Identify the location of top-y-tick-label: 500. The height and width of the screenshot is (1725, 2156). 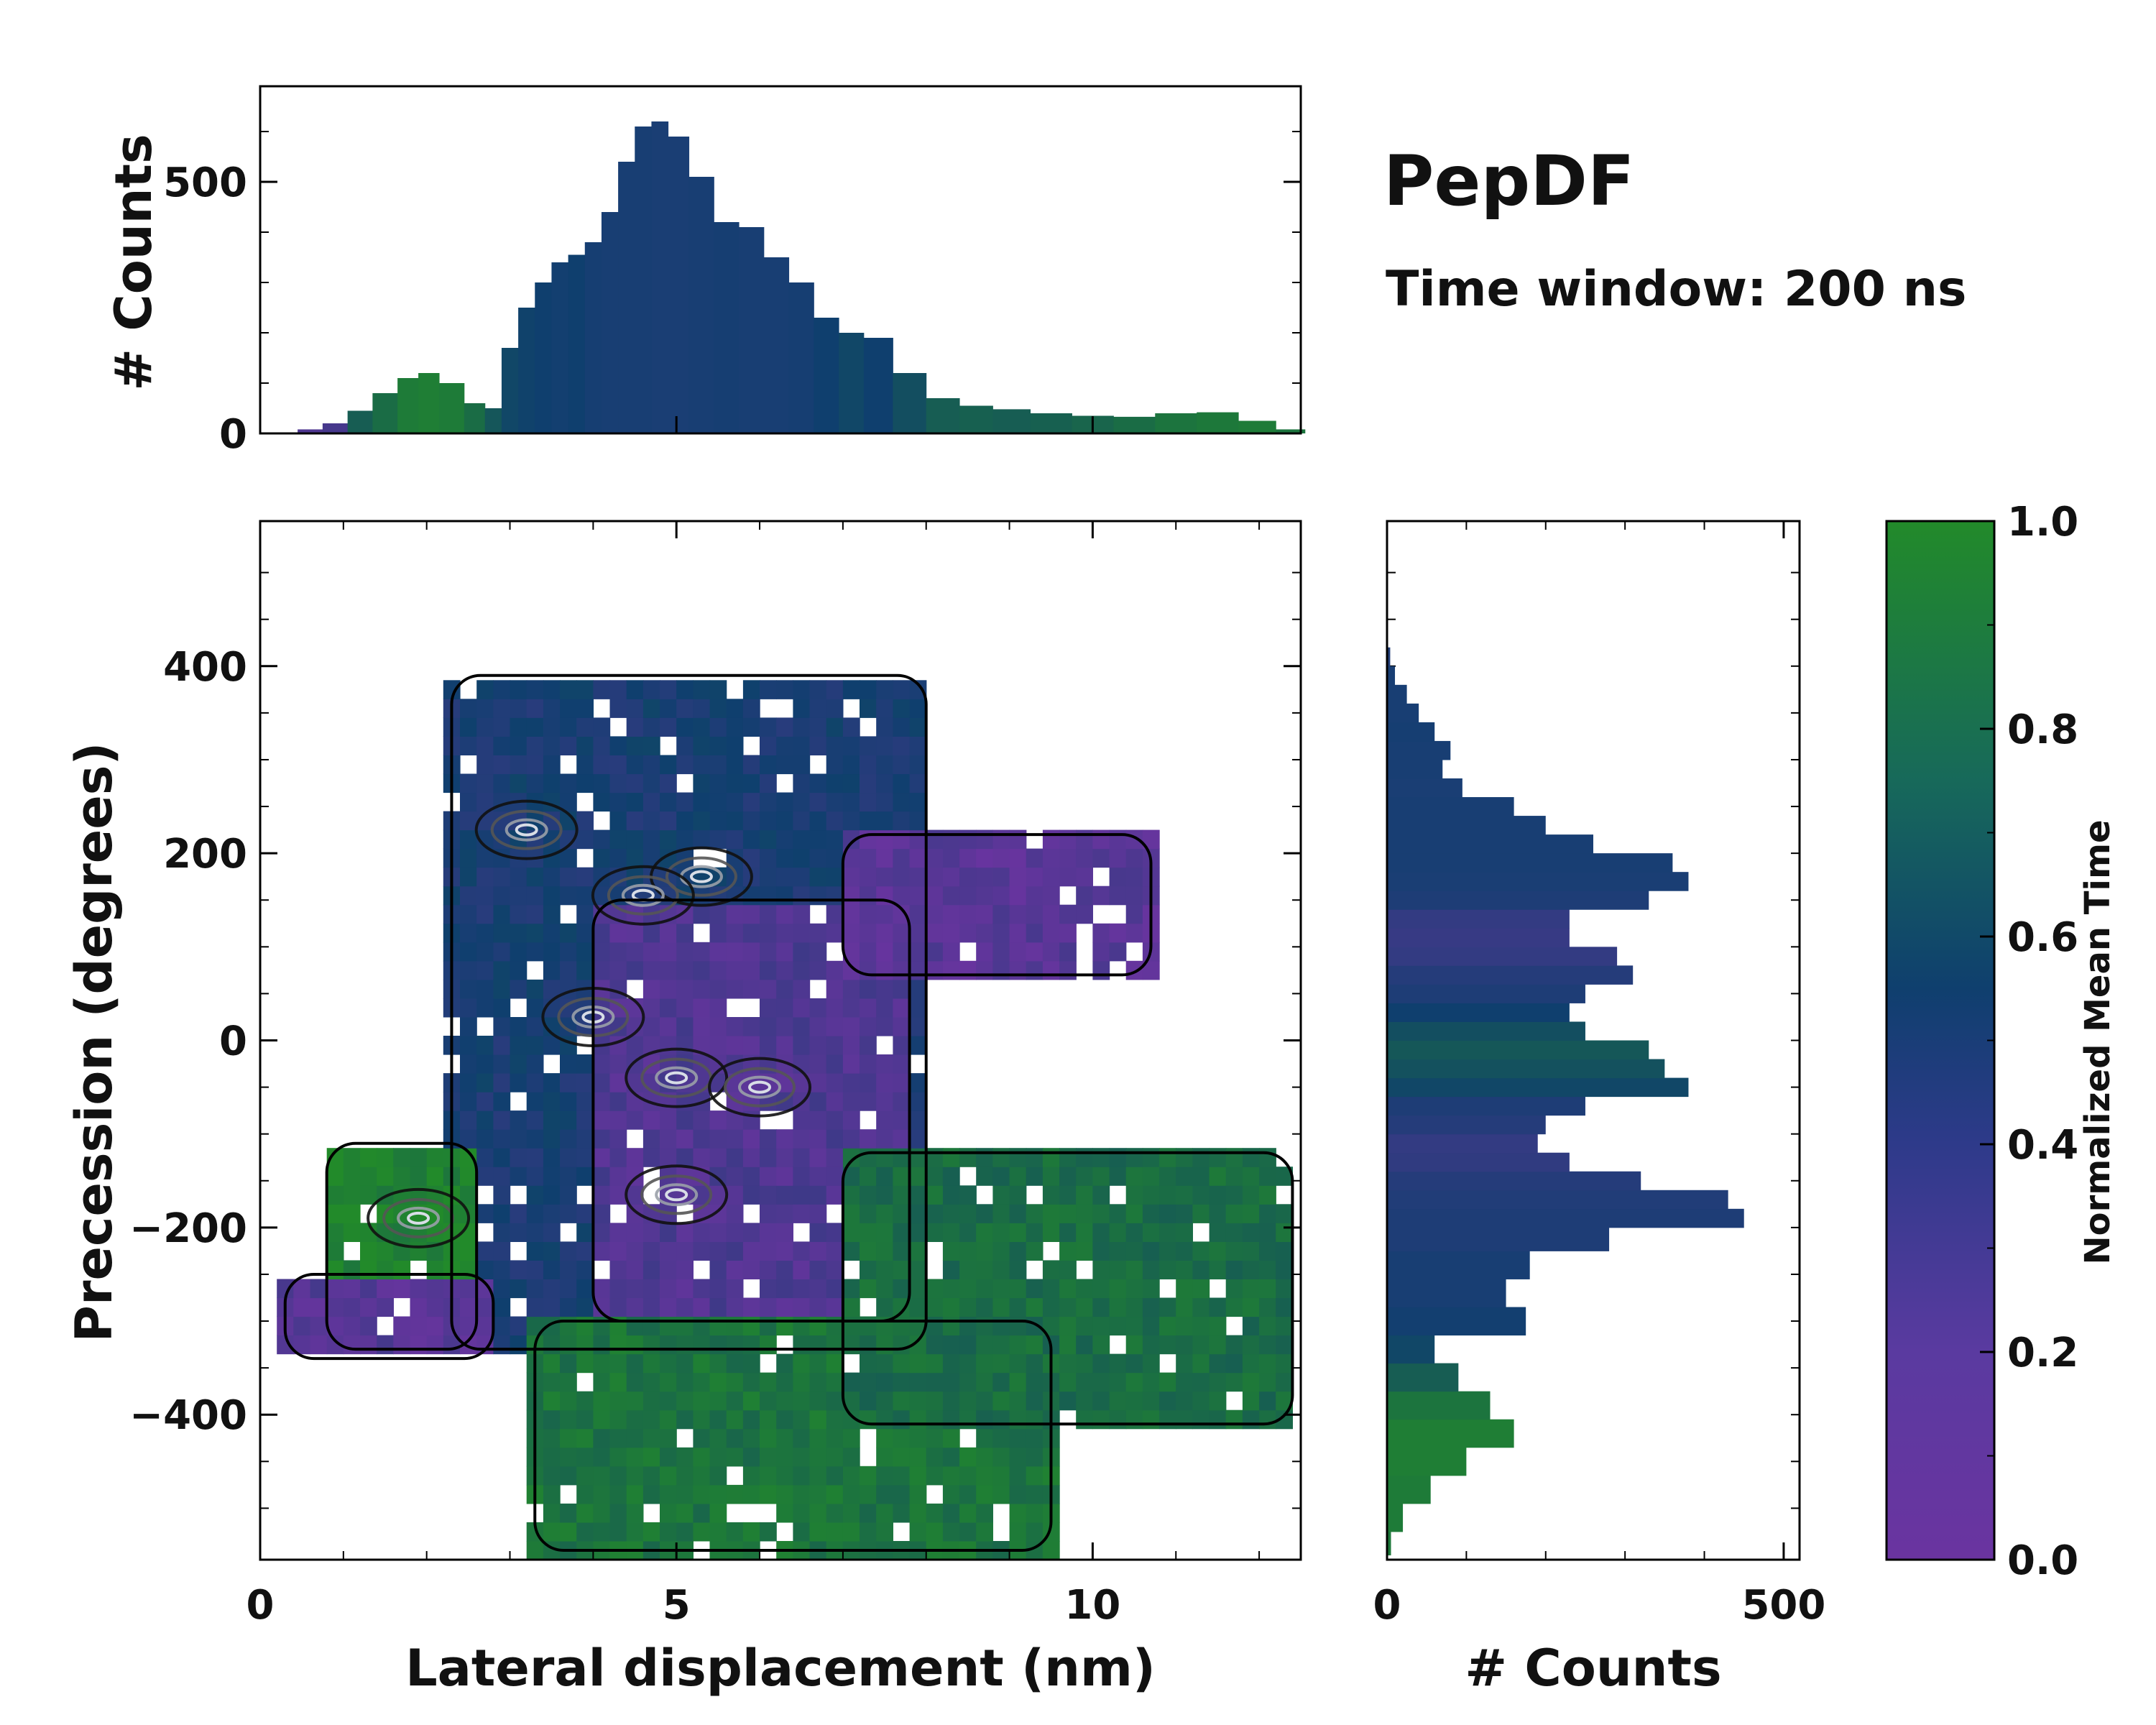
(205, 183).